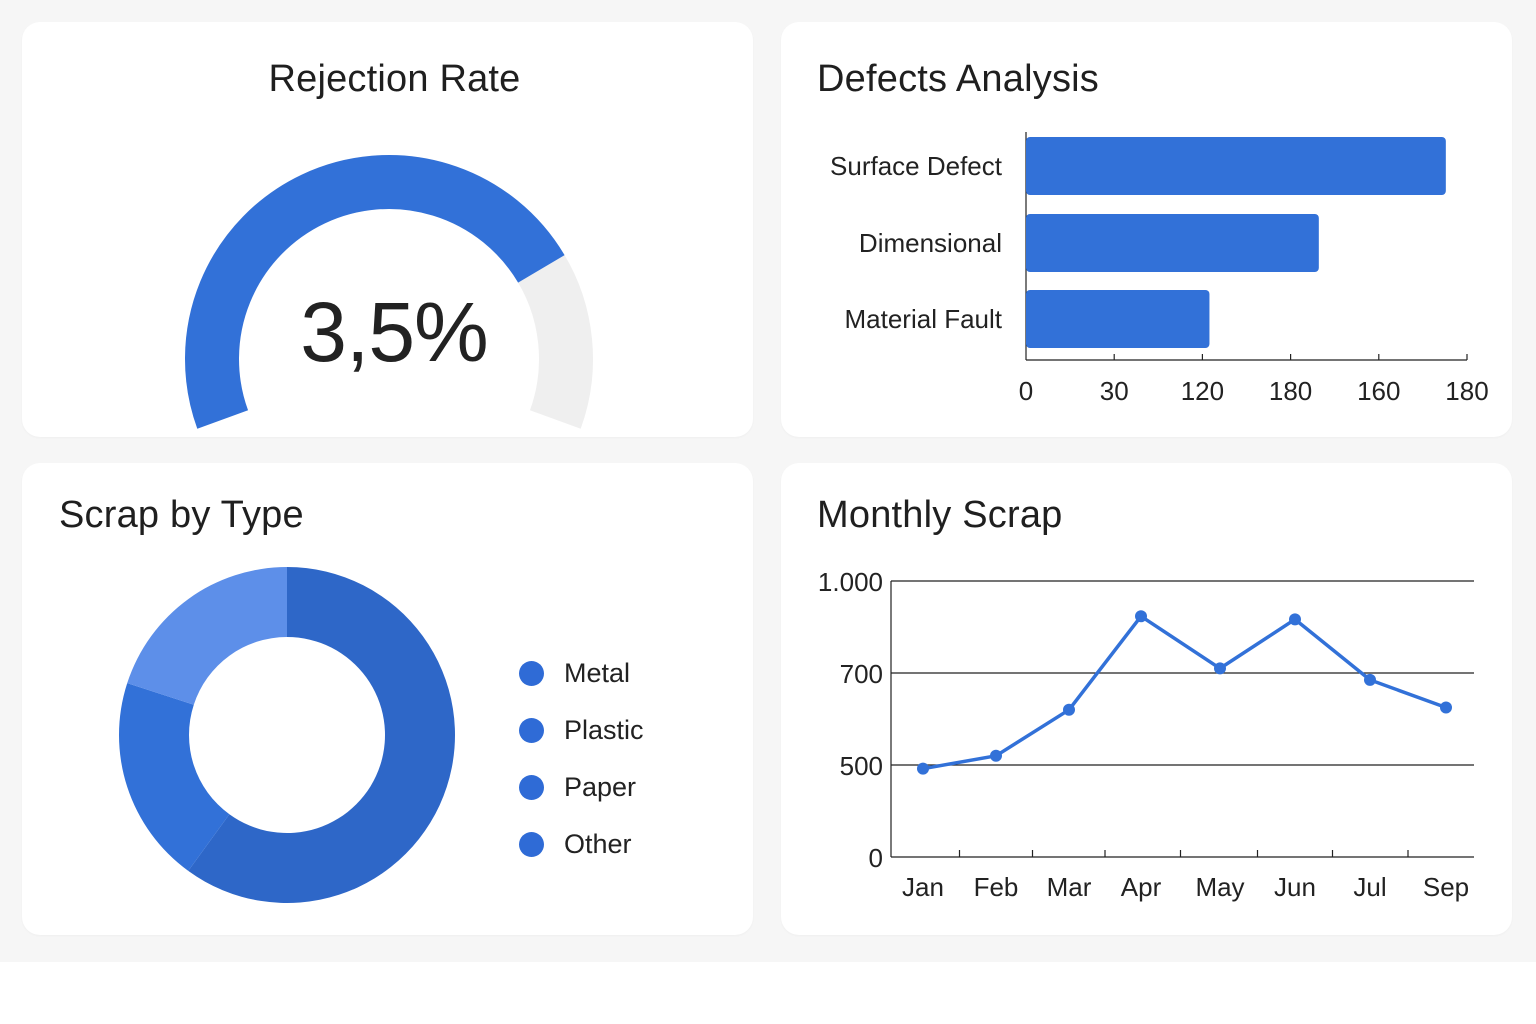  I want to click on rejection-rate-title: Rejection Rate, so click(394, 79).